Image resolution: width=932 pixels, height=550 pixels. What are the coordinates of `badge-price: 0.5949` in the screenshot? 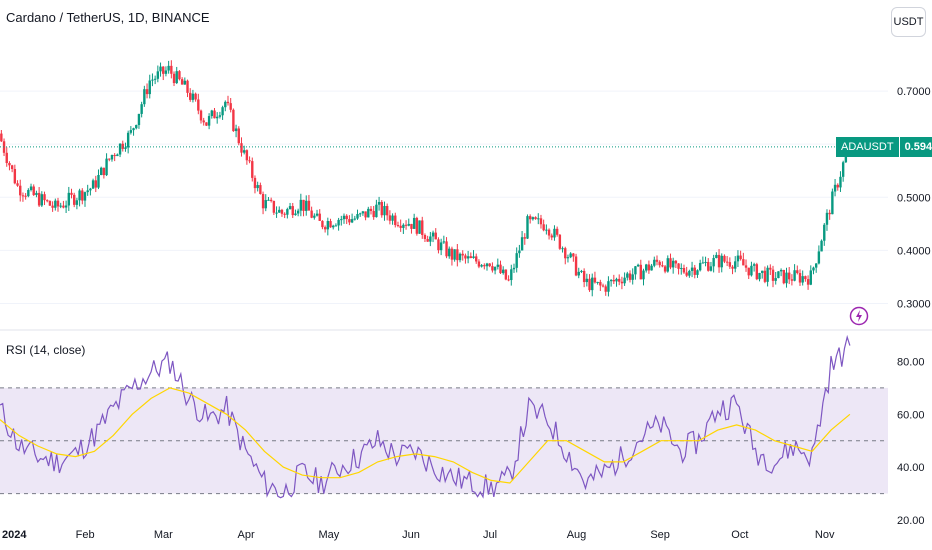 It's located at (915, 146).